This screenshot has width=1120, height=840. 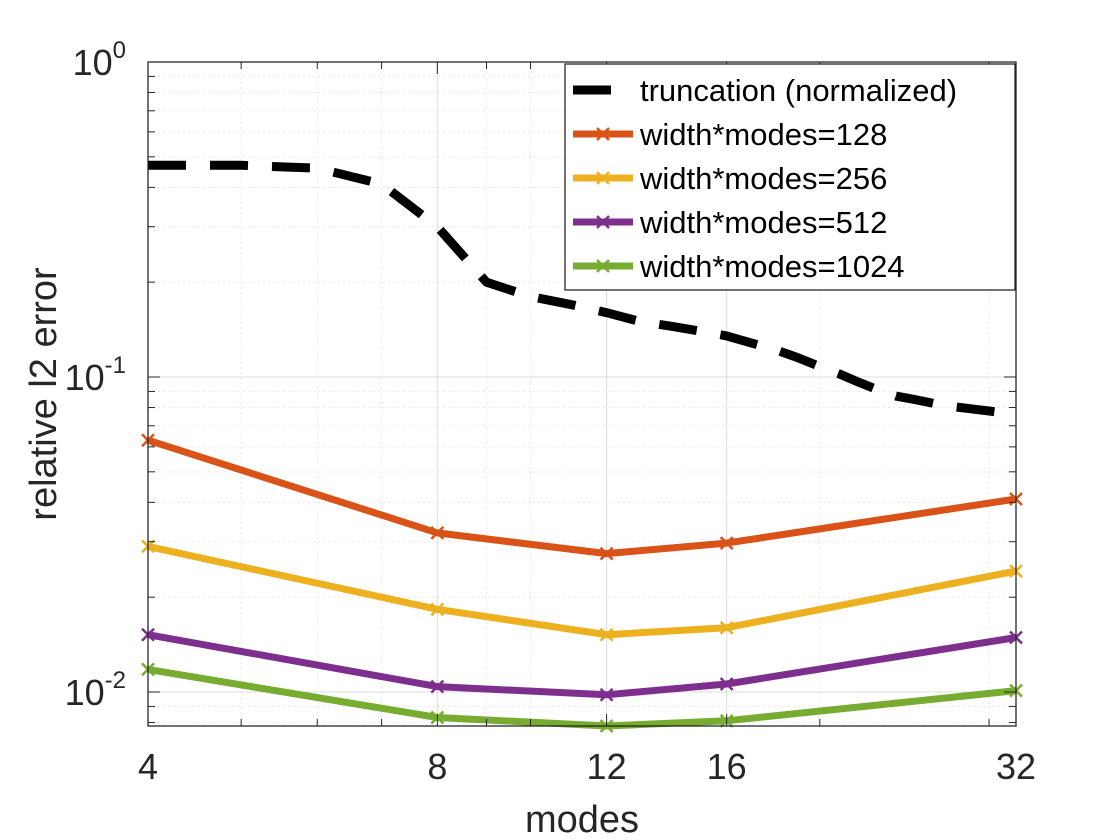 What do you see at coordinates (99, 60) in the screenshot?
I see `y-tick-label: 10⁰` at bounding box center [99, 60].